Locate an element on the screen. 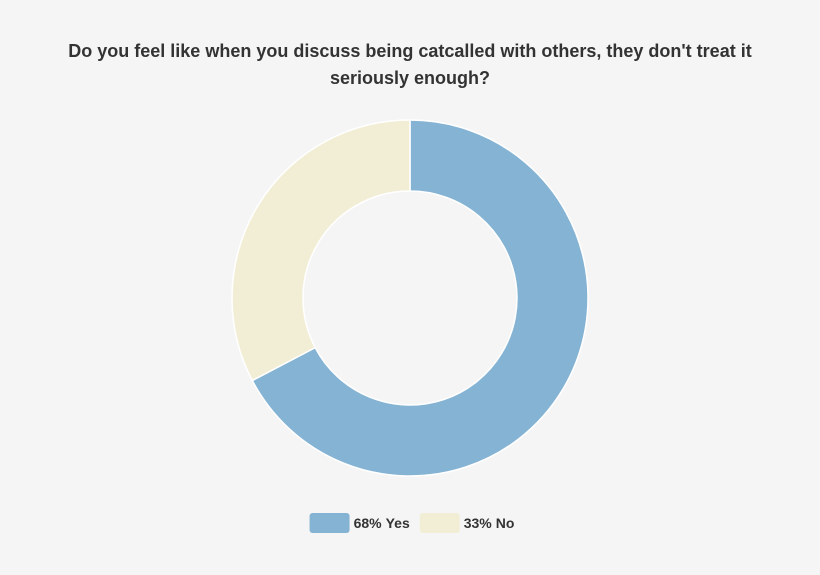 The height and width of the screenshot is (575, 820). legend: 68% Yes 33% No is located at coordinates (412, 523).